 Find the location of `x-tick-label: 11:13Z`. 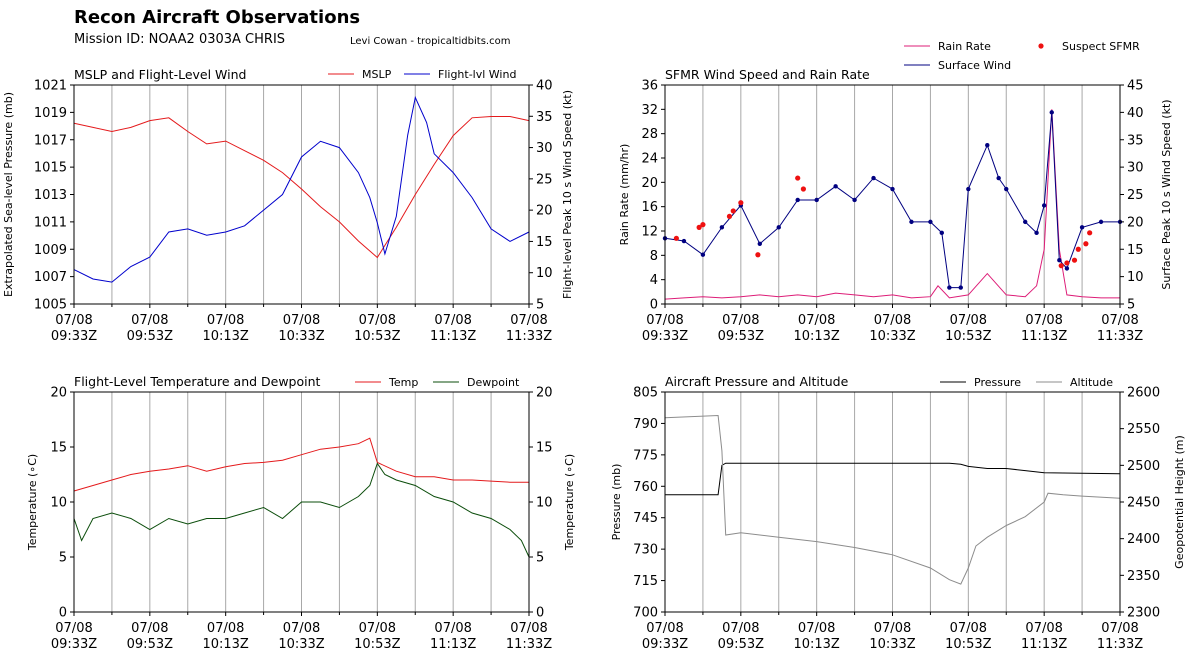

x-tick-label: 11:13Z is located at coordinates (453, 644).